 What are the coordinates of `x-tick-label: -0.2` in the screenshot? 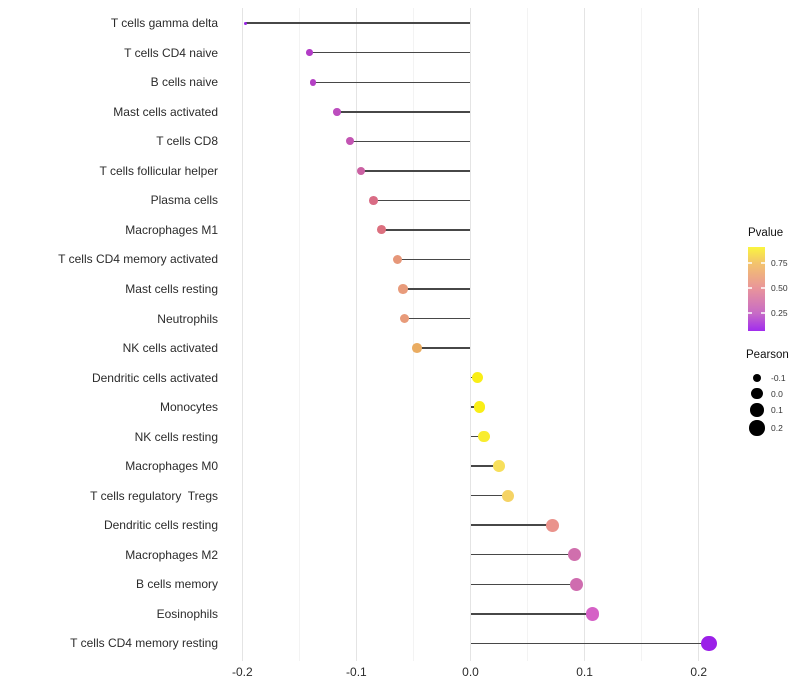 It's located at (242, 672).